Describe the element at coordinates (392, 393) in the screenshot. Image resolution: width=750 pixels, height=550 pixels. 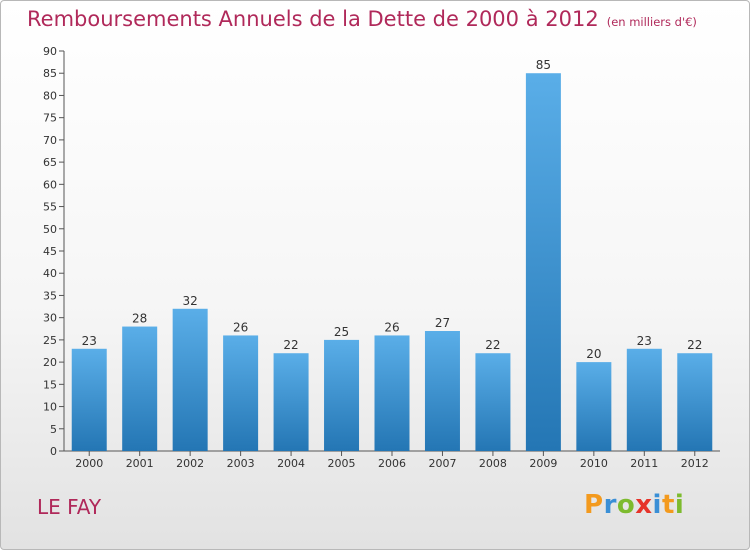
I see `bar-2006` at that location.